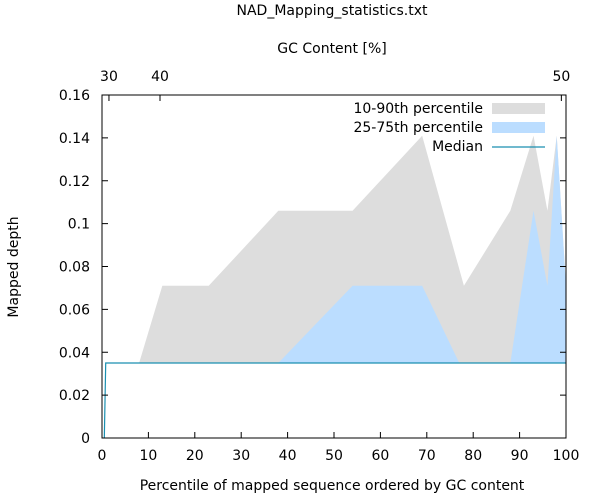 This screenshot has height=500, width=600. I want to click on y-tick-label: 0.04, so click(74, 353).